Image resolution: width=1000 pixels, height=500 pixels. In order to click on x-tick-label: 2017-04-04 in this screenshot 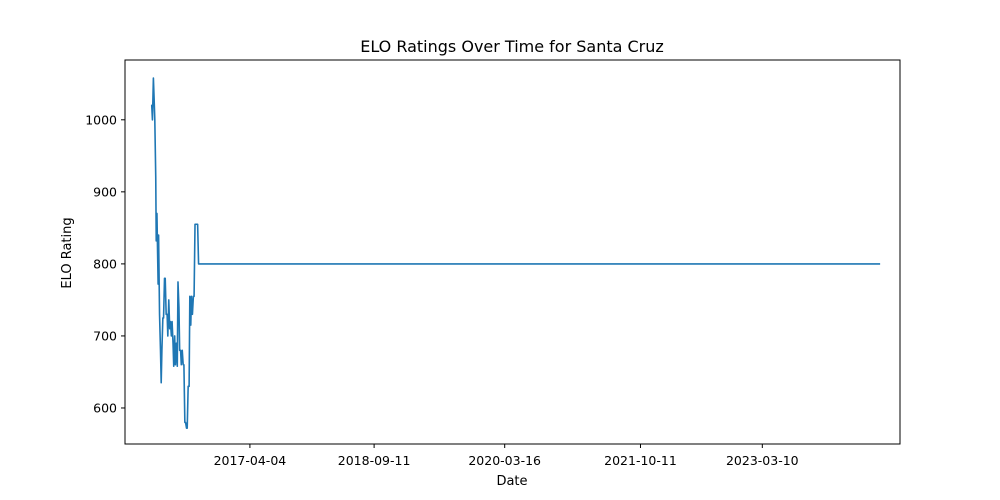, I will do `click(250, 460)`.